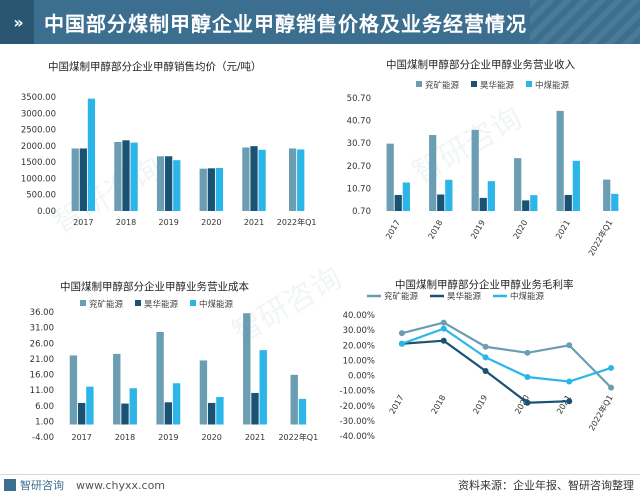  Describe the element at coordinates (38, 114) in the screenshot. I see `y-tick-label: 3000.00` at that location.